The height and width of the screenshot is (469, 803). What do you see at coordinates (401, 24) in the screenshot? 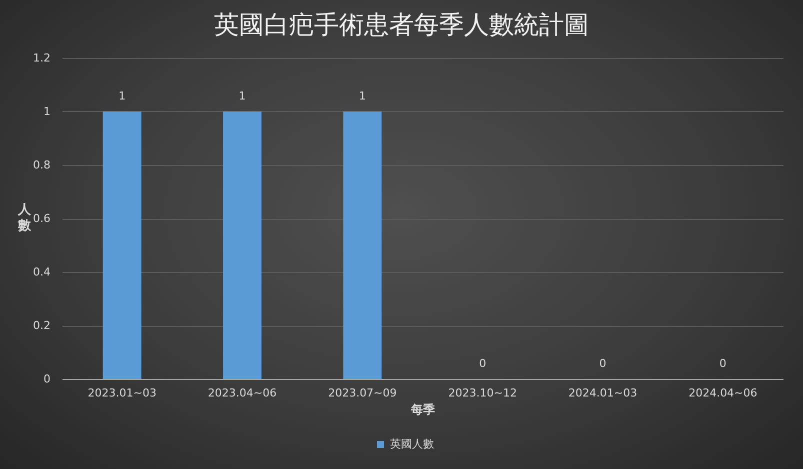
I see `chart-title: 英國白疤手術患者每季人數統計圖` at bounding box center [401, 24].